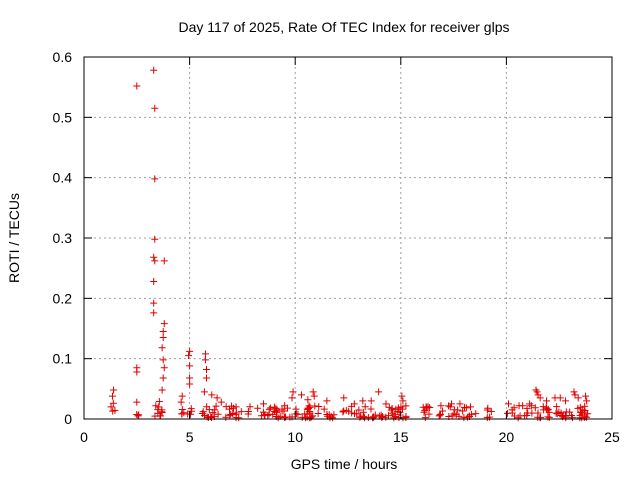  I want to click on y-tick-label: 0, so click(68, 419).